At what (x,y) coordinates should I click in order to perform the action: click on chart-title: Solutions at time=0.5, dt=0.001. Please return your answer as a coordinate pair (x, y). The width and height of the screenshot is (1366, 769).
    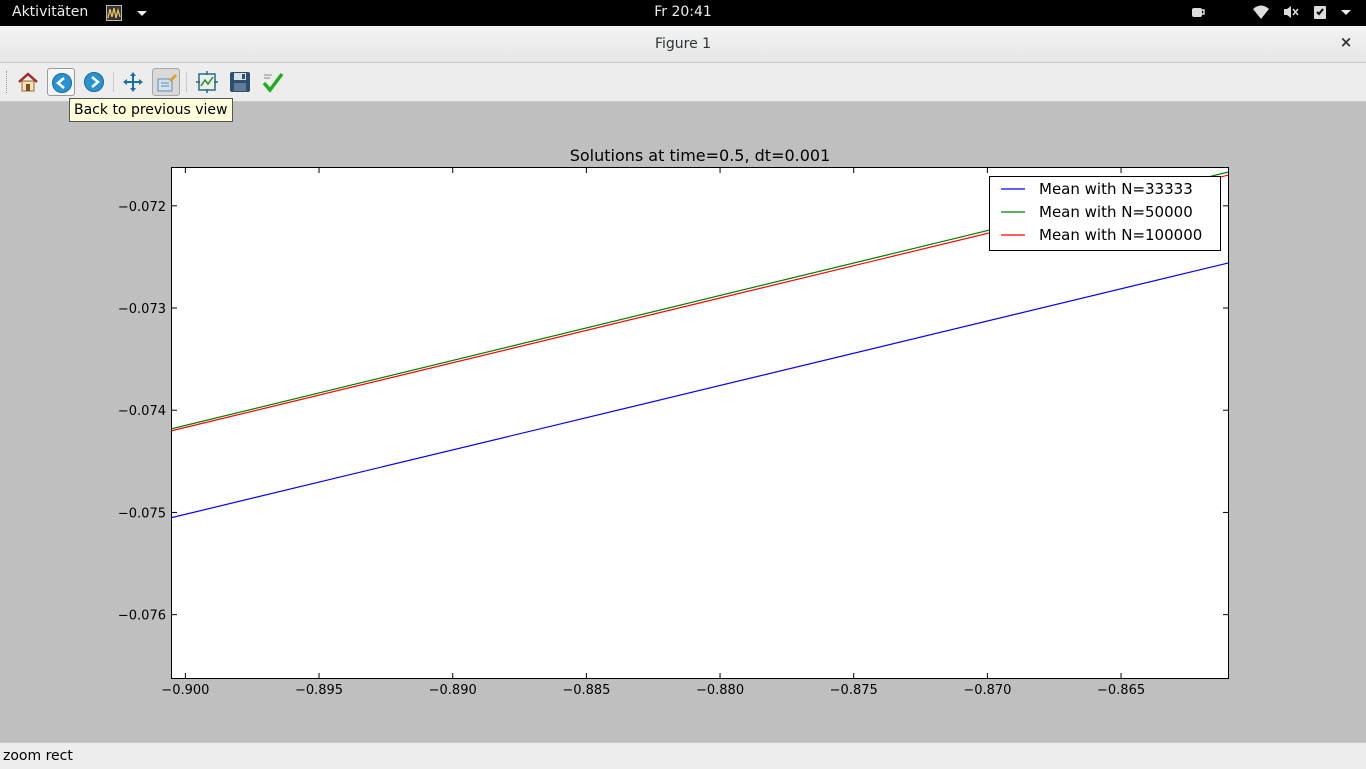
    Looking at the image, I should click on (700, 155).